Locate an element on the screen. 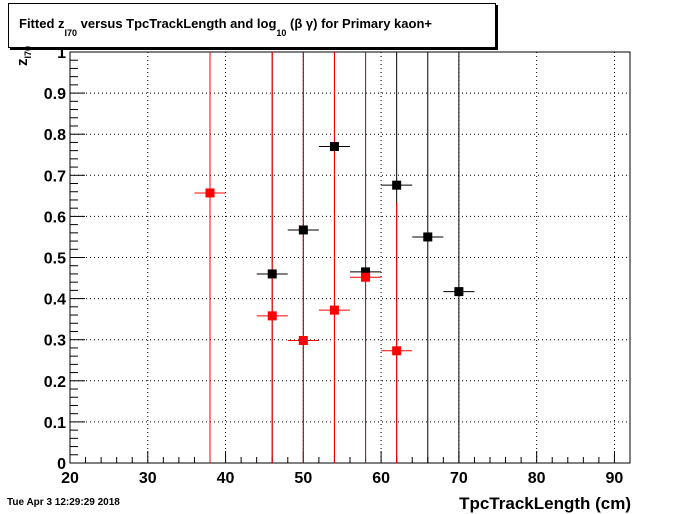  x-tick-label: 90 is located at coordinates (615, 478).